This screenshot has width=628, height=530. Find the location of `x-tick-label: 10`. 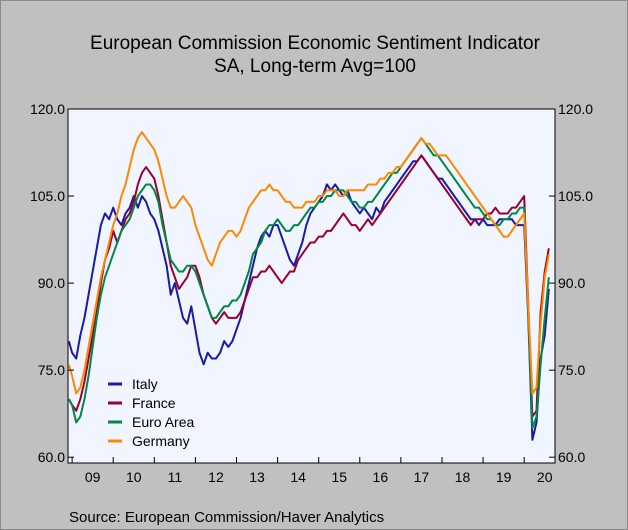

x-tick-label: 10 is located at coordinates (134, 477).